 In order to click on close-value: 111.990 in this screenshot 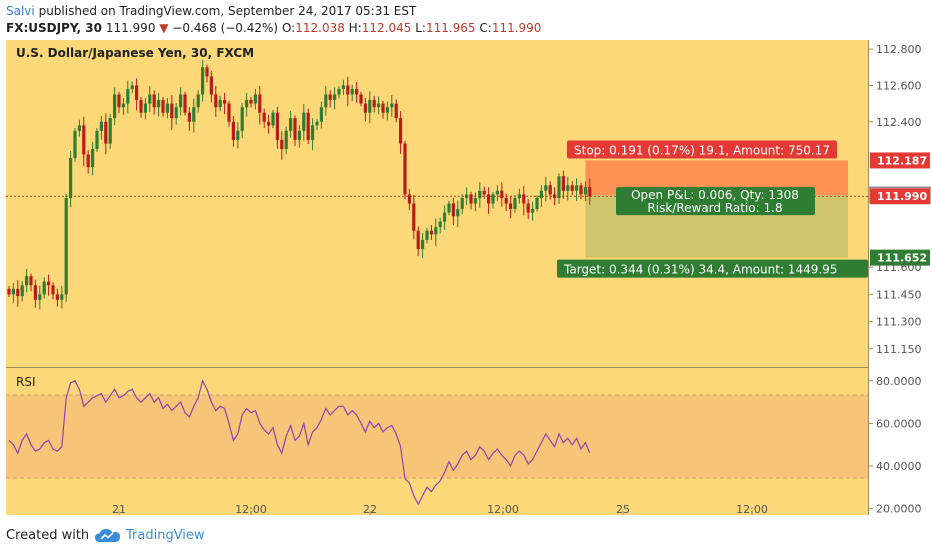, I will do `click(516, 28)`.